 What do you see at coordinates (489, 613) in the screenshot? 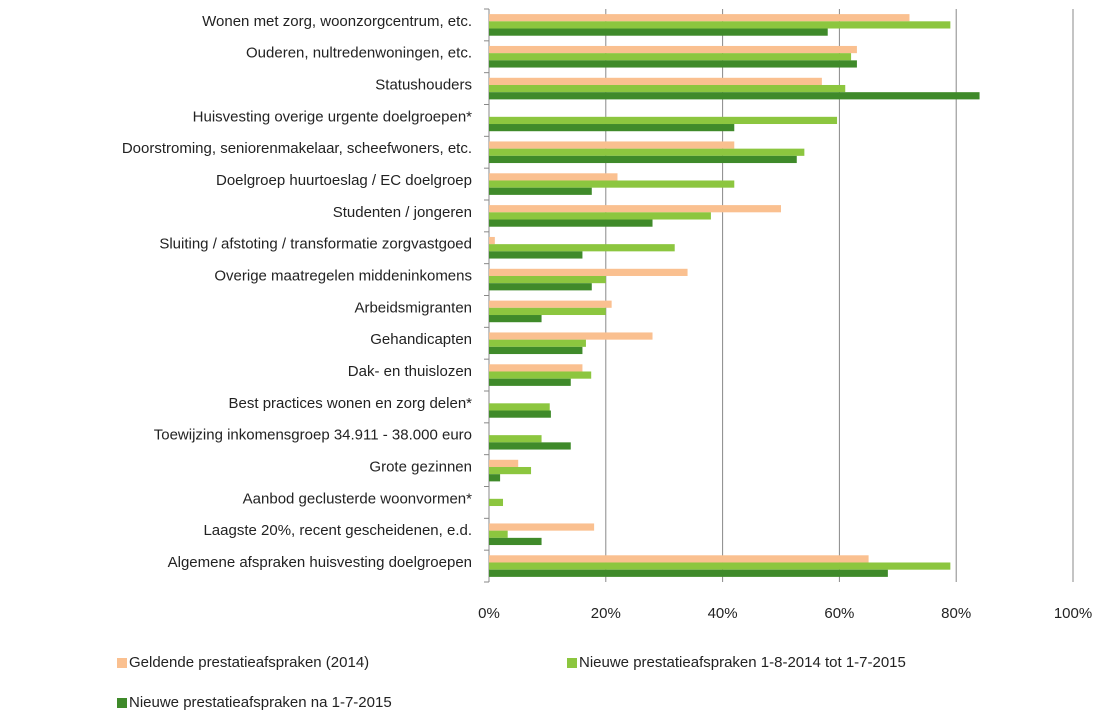
I see `x-tick-label: 0%` at bounding box center [489, 613].